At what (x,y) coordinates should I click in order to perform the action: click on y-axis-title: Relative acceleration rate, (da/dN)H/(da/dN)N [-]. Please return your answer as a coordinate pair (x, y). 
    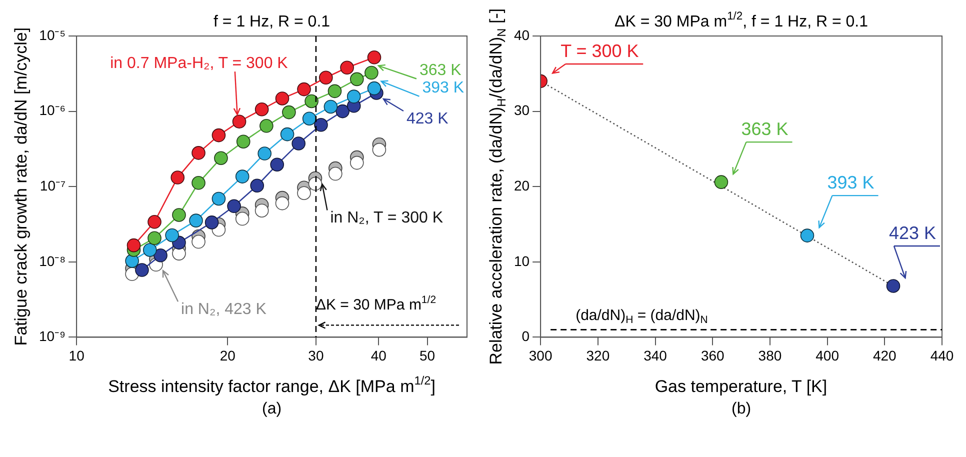
    Looking at the image, I should click on (497, 186).